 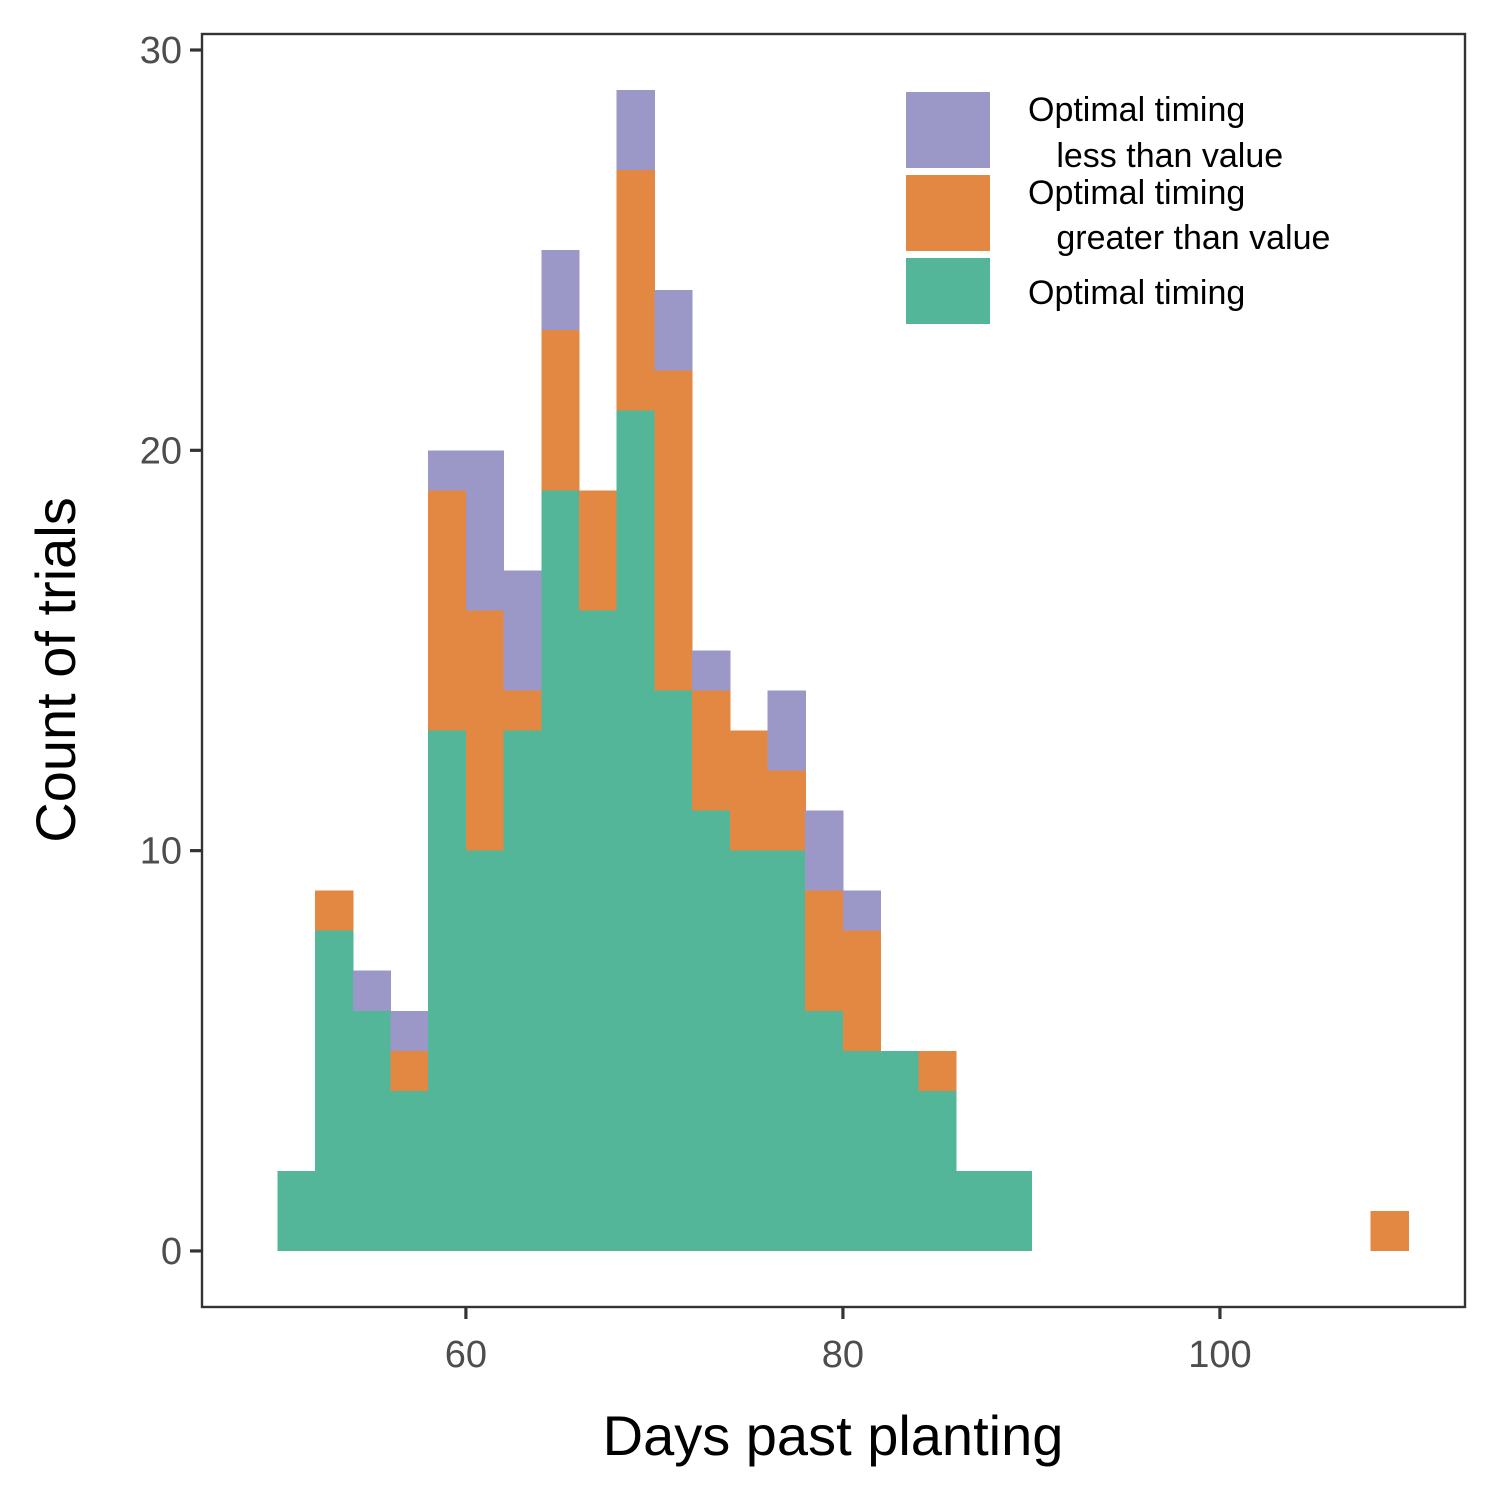 What do you see at coordinates (161, 451) in the screenshot?
I see `y-tick-label: 20` at bounding box center [161, 451].